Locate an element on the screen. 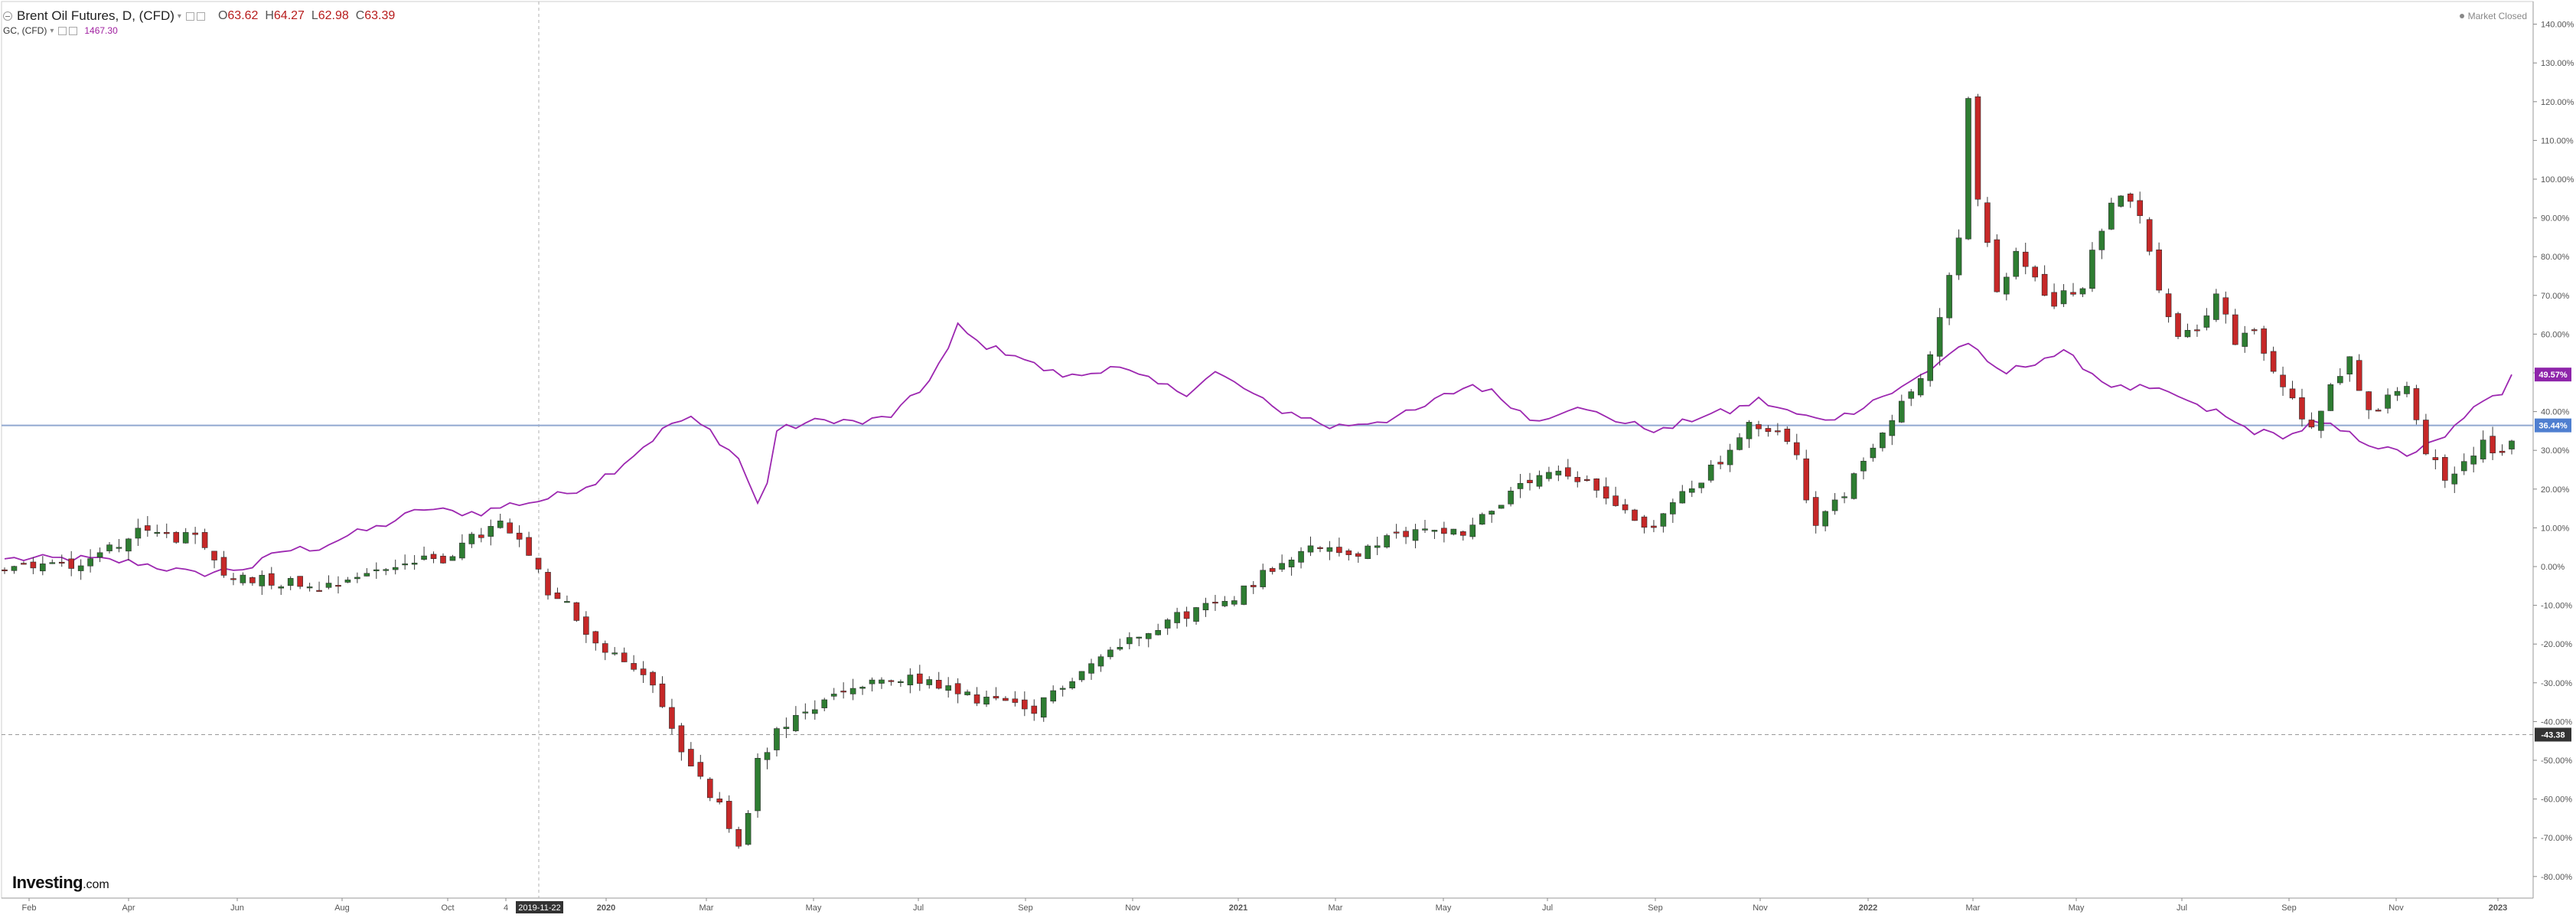 This screenshot has width=2576, height=918. y-tick-label: 140.00% is located at coordinates (2557, 25).